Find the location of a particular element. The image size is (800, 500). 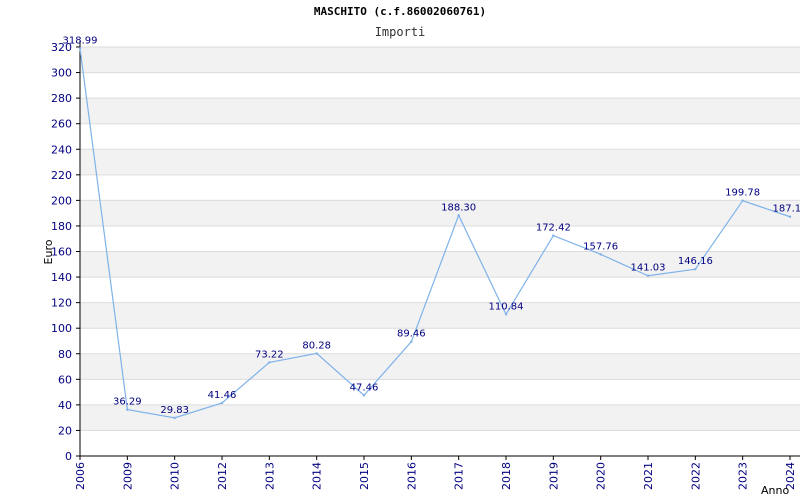

data-label: 47.46 is located at coordinates (364, 387).